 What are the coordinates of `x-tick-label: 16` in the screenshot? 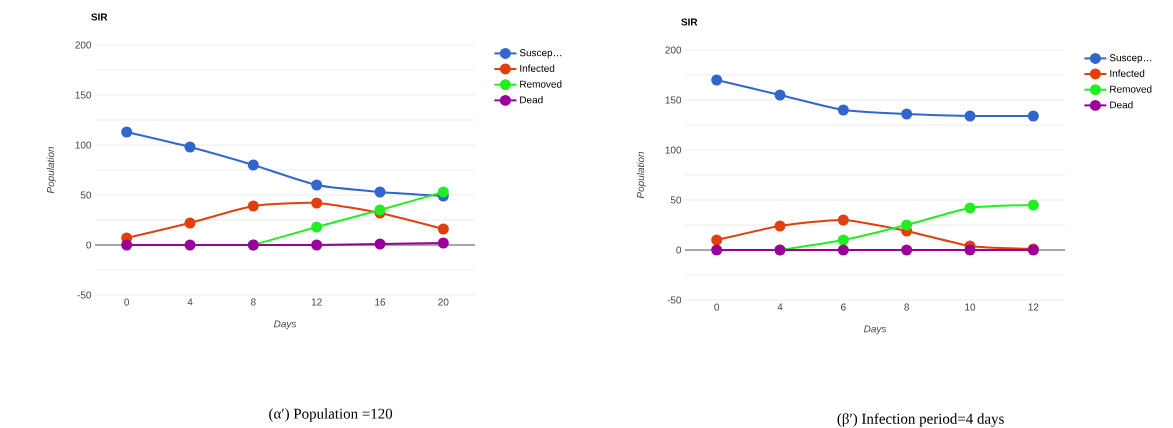 It's located at (380, 302).